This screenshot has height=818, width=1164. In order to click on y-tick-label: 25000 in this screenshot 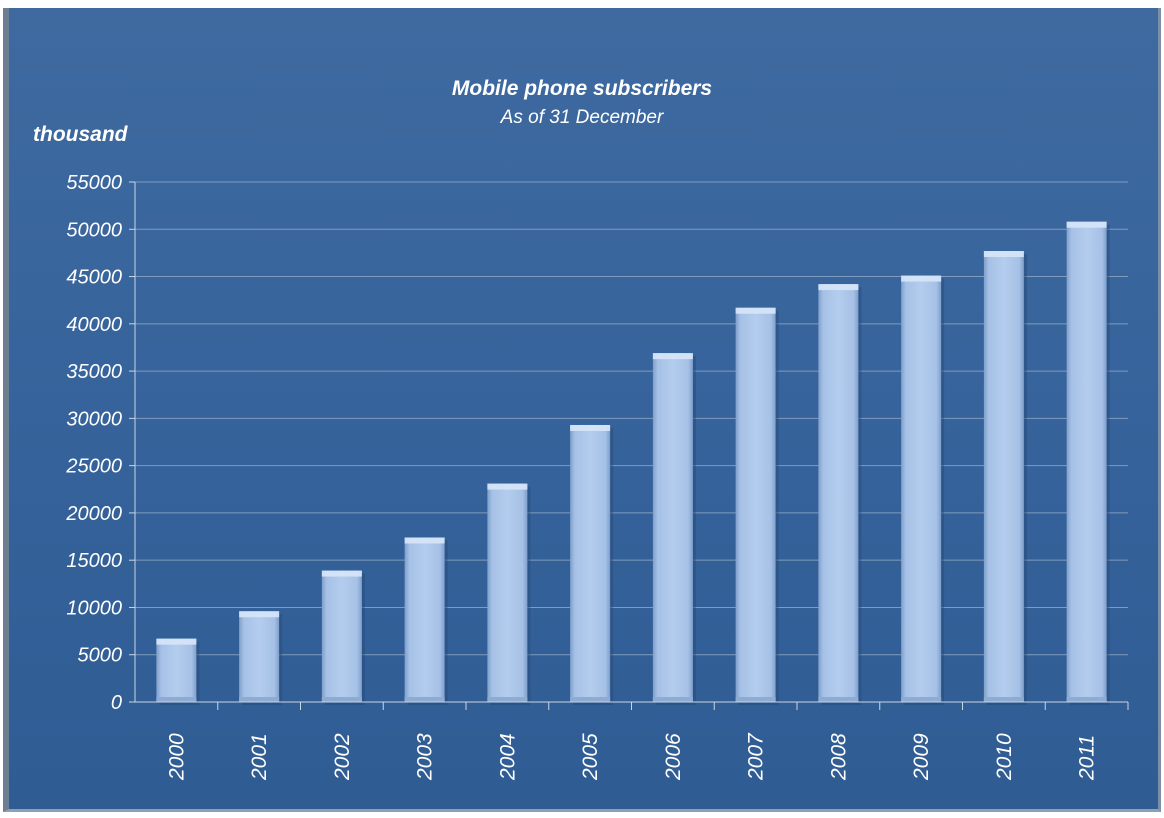, I will do `click(93, 467)`.